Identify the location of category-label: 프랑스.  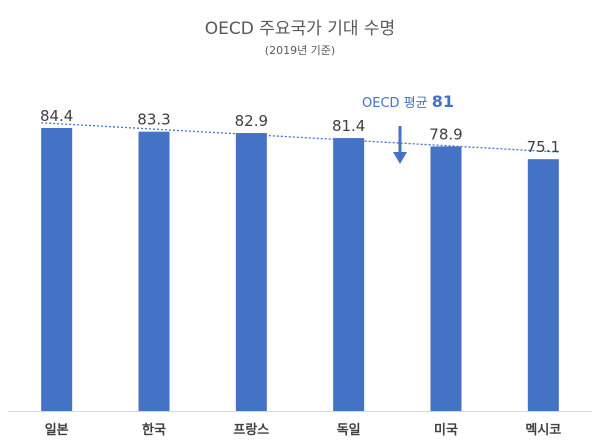
(251, 430).